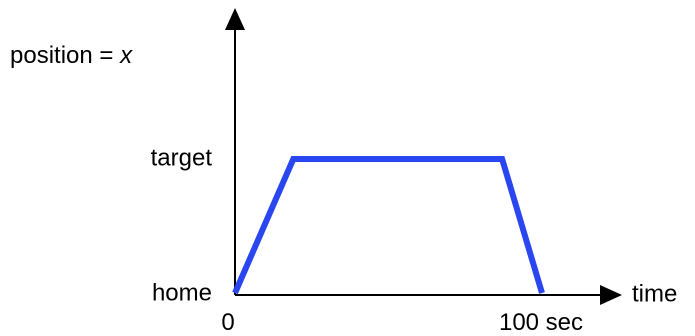  I want to click on y-axis-label: position = x, so click(71, 55).